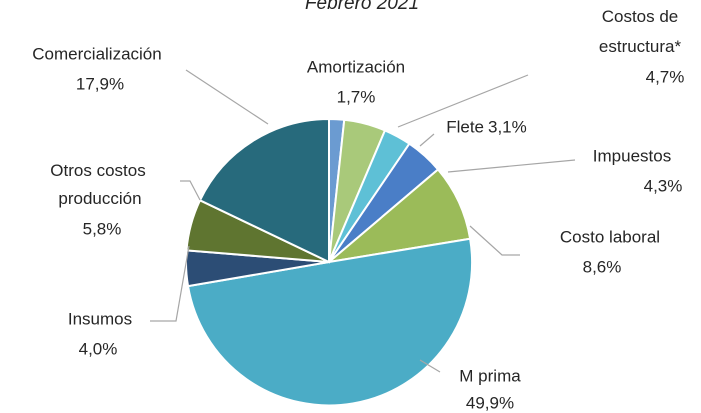 The height and width of the screenshot is (413, 701). What do you see at coordinates (100, 318) in the screenshot?
I see `category-label: Insumos` at bounding box center [100, 318].